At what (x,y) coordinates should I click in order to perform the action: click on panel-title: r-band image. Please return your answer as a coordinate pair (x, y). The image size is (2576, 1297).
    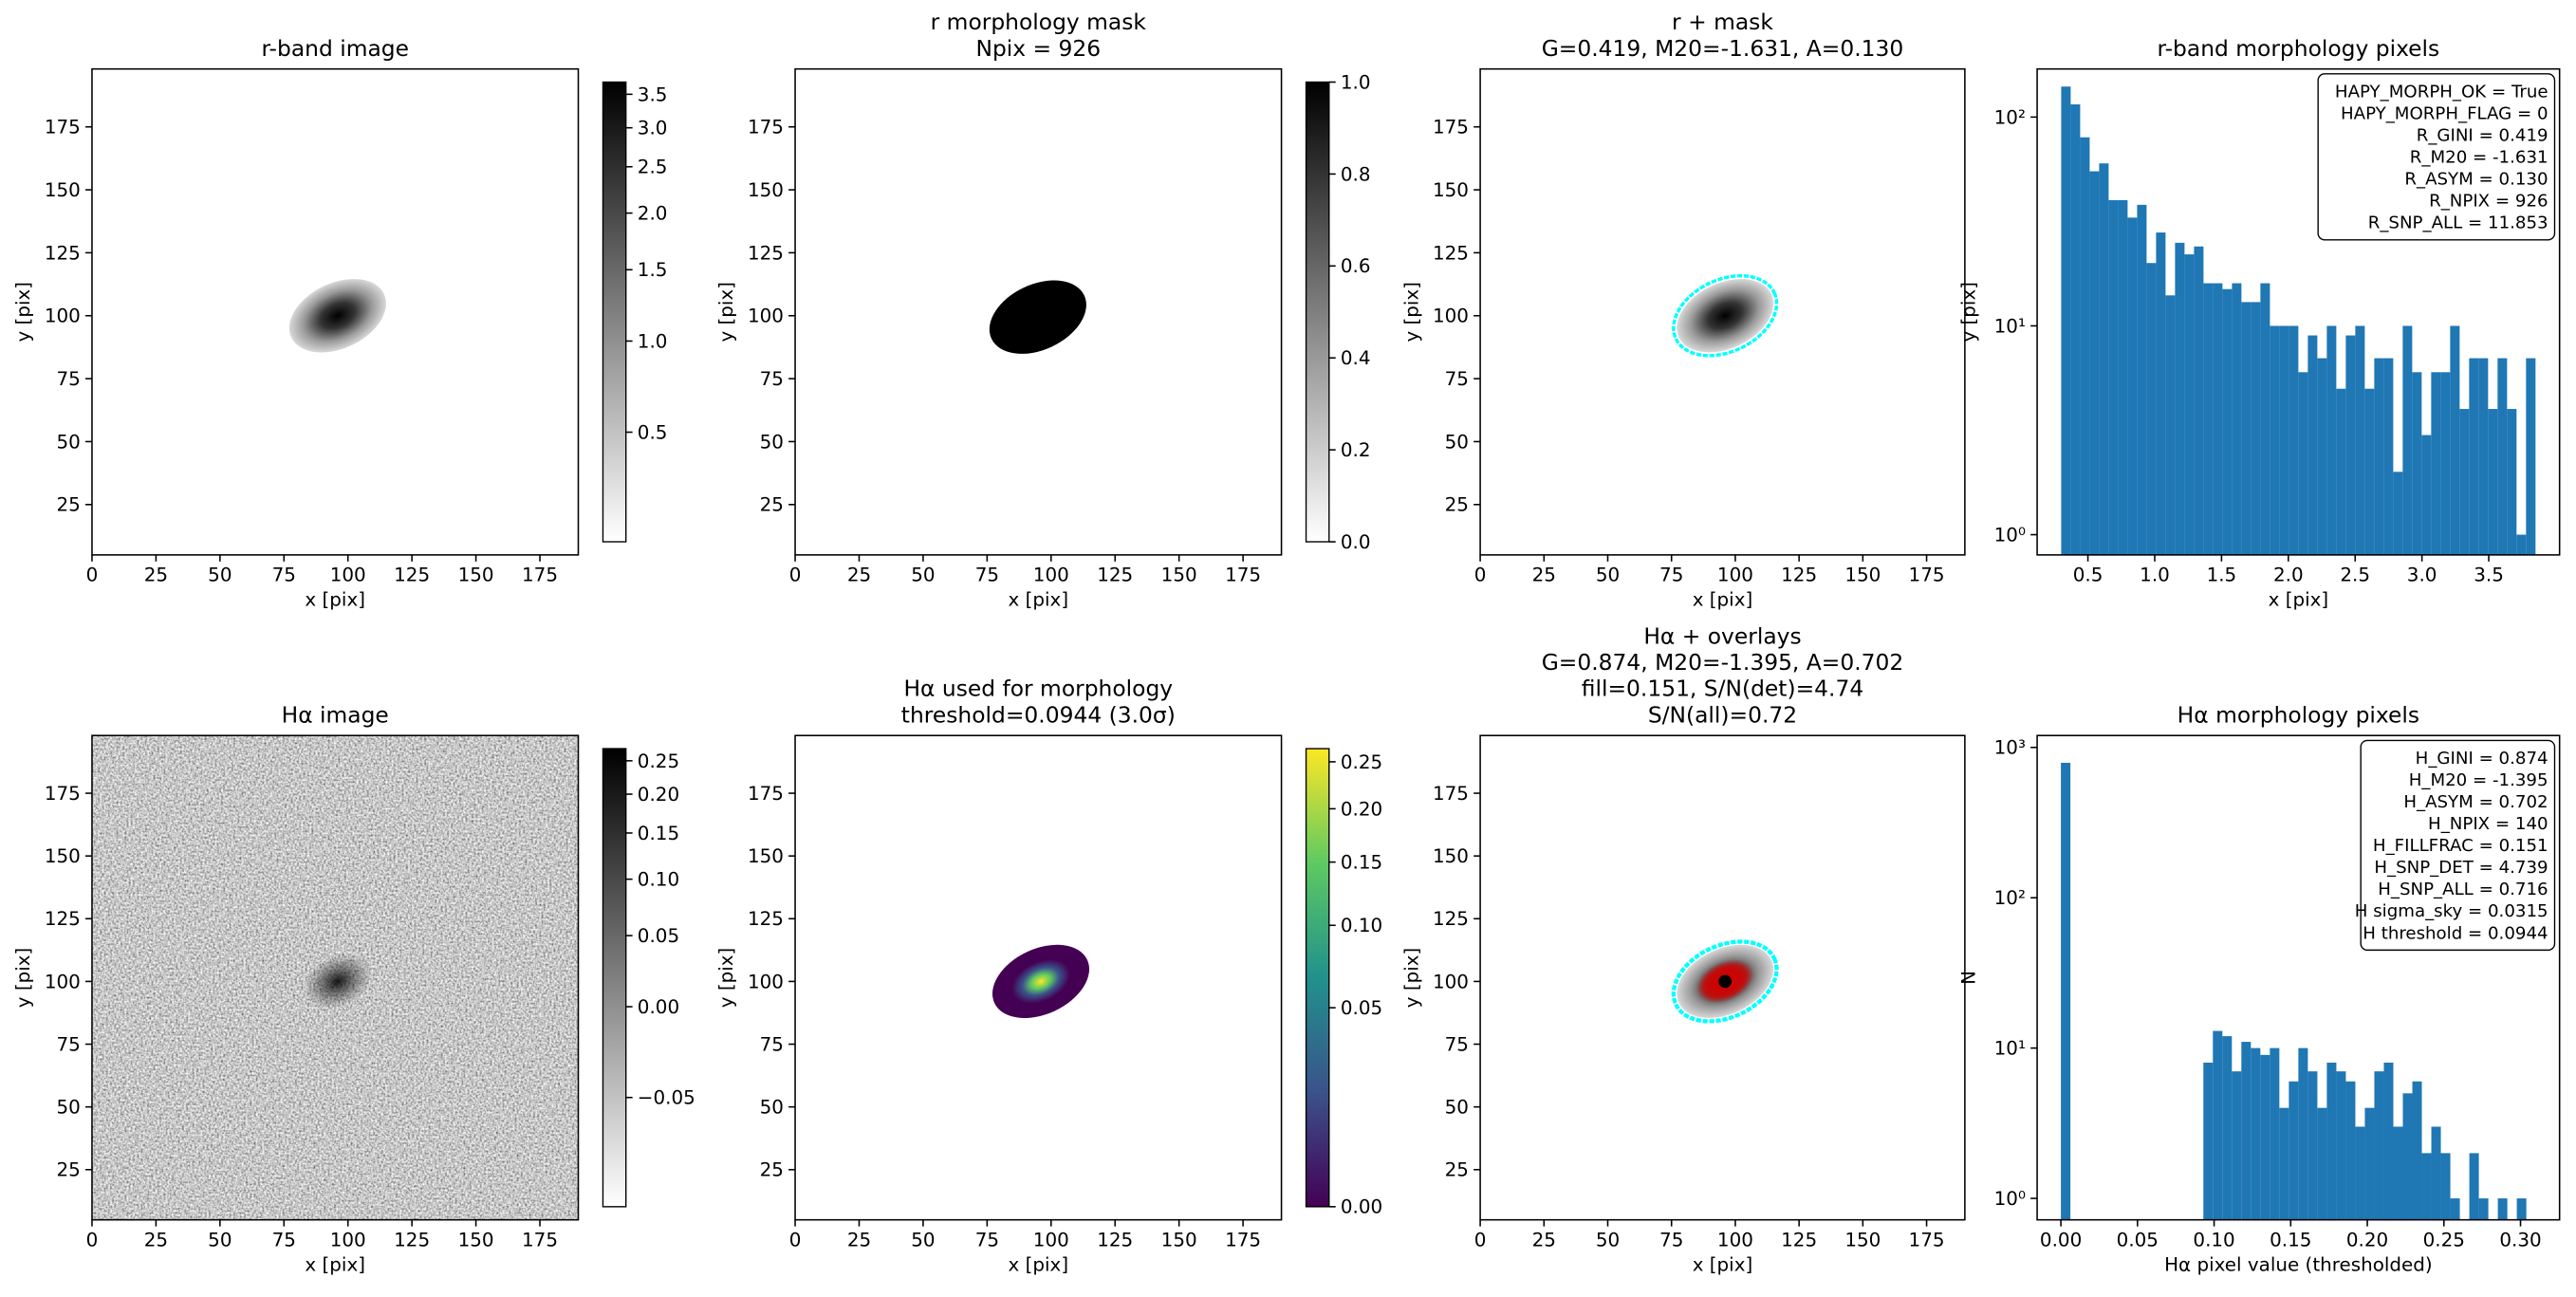
    Looking at the image, I should click on (335, 48).